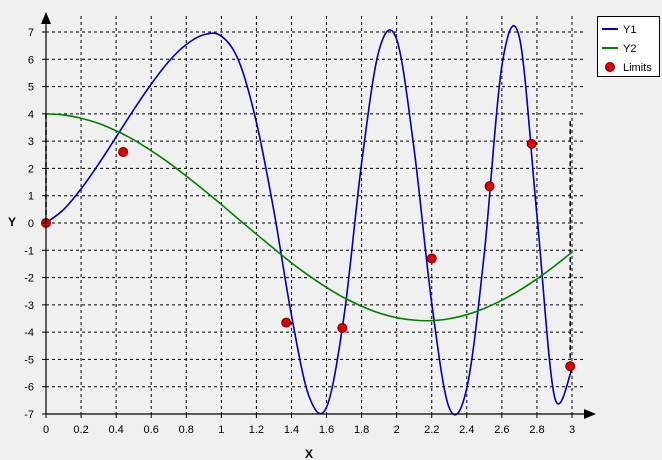 The image size is (662, 460). What do you see at coordinates (572, 430) in the screenshot?
I see `x-tick-label: 3` at bounding box center [572, 430].